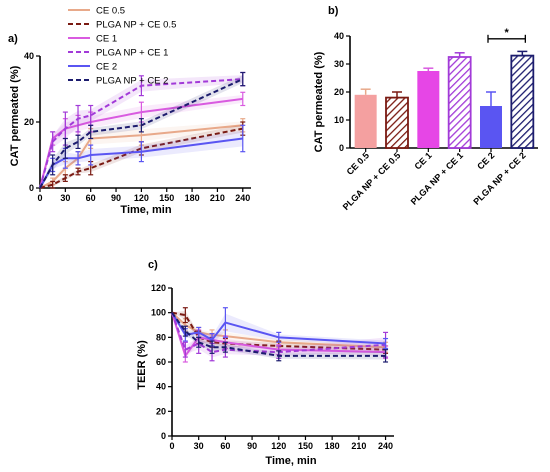 This screenshot has height=472, width=550. What do you see at coordinates (290, 461) in the screenshot?
I see `panel-c-x-axis-title: Time, min` at bounding box center [290, 461].